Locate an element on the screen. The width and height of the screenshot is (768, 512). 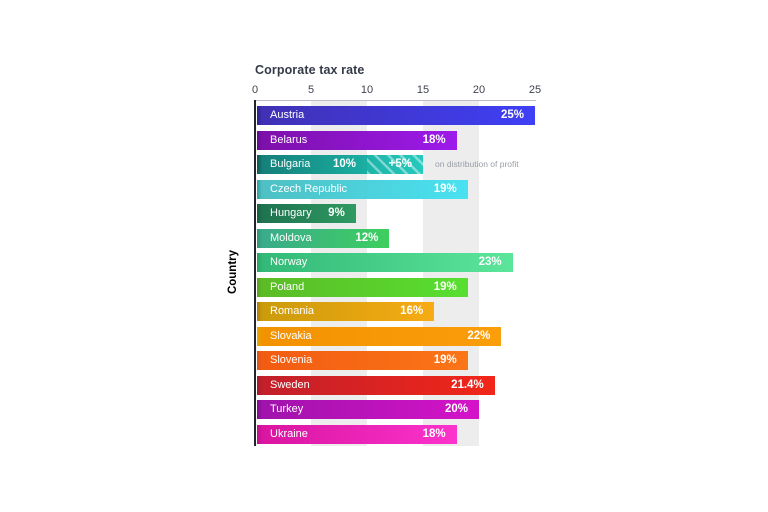
bar-country-label: Slovakia is located at coordinates (291, 335).